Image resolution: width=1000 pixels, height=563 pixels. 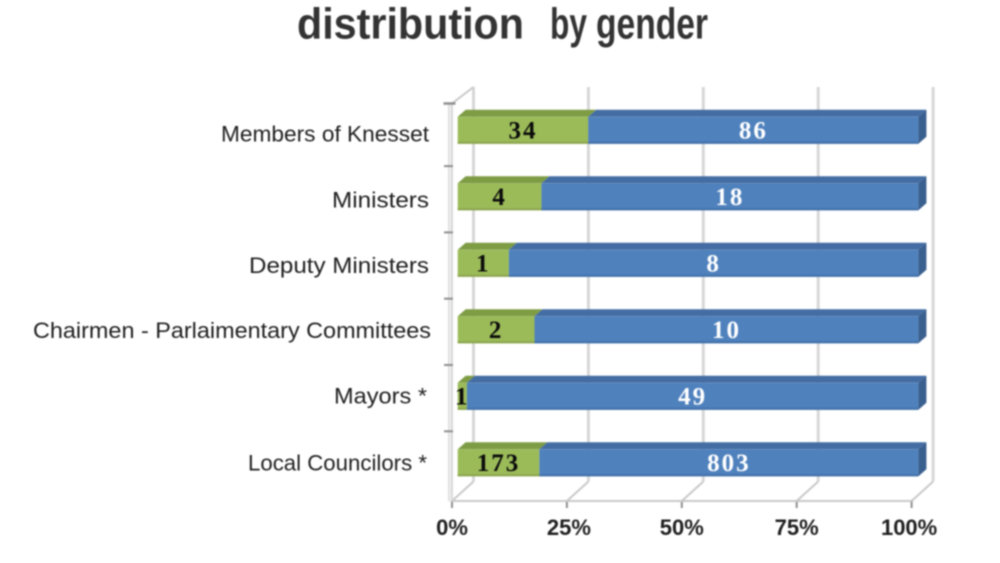 What do you see at coordinates (380, 396) in the screenshot?
I see `svg-text: Mayors *` at bounding box center [380, 396].